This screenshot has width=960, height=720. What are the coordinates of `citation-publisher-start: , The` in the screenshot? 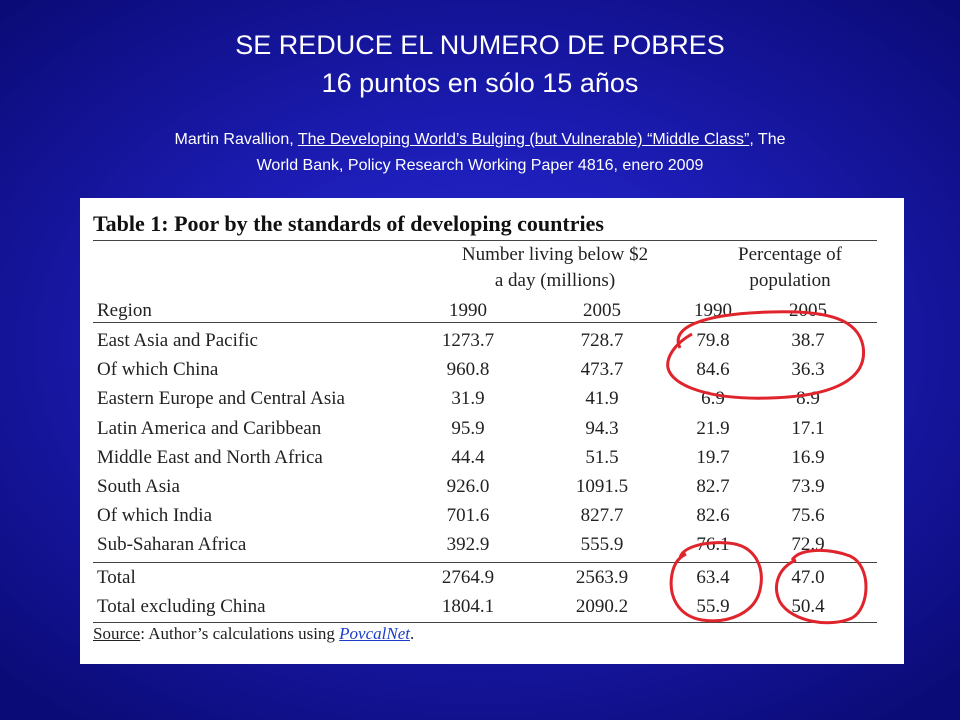 It's located at (767, 139).